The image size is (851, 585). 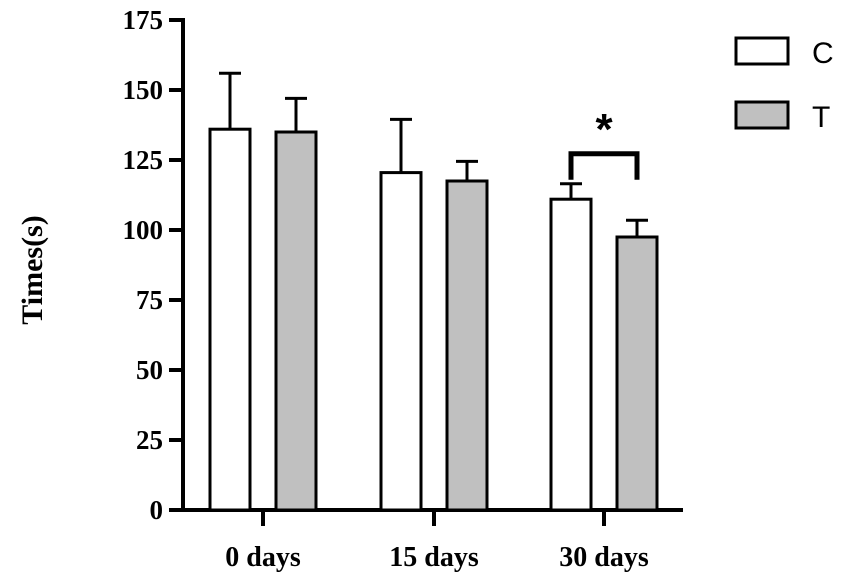 I want to click on legend-label-T: T, so click(x=821, y=117).